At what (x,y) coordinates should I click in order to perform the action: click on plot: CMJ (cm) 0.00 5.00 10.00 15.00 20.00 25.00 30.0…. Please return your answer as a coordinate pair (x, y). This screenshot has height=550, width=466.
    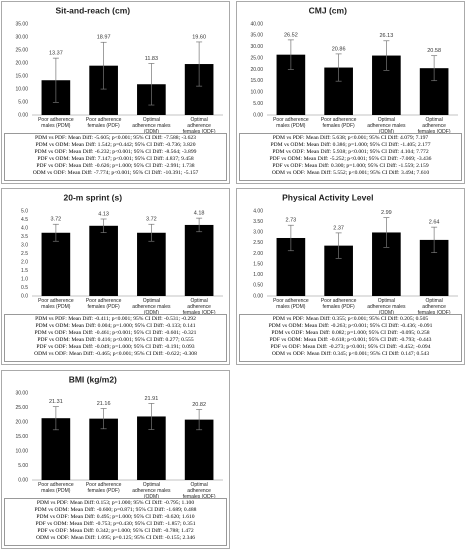
    Looking at the image, I should click on (354, 61).